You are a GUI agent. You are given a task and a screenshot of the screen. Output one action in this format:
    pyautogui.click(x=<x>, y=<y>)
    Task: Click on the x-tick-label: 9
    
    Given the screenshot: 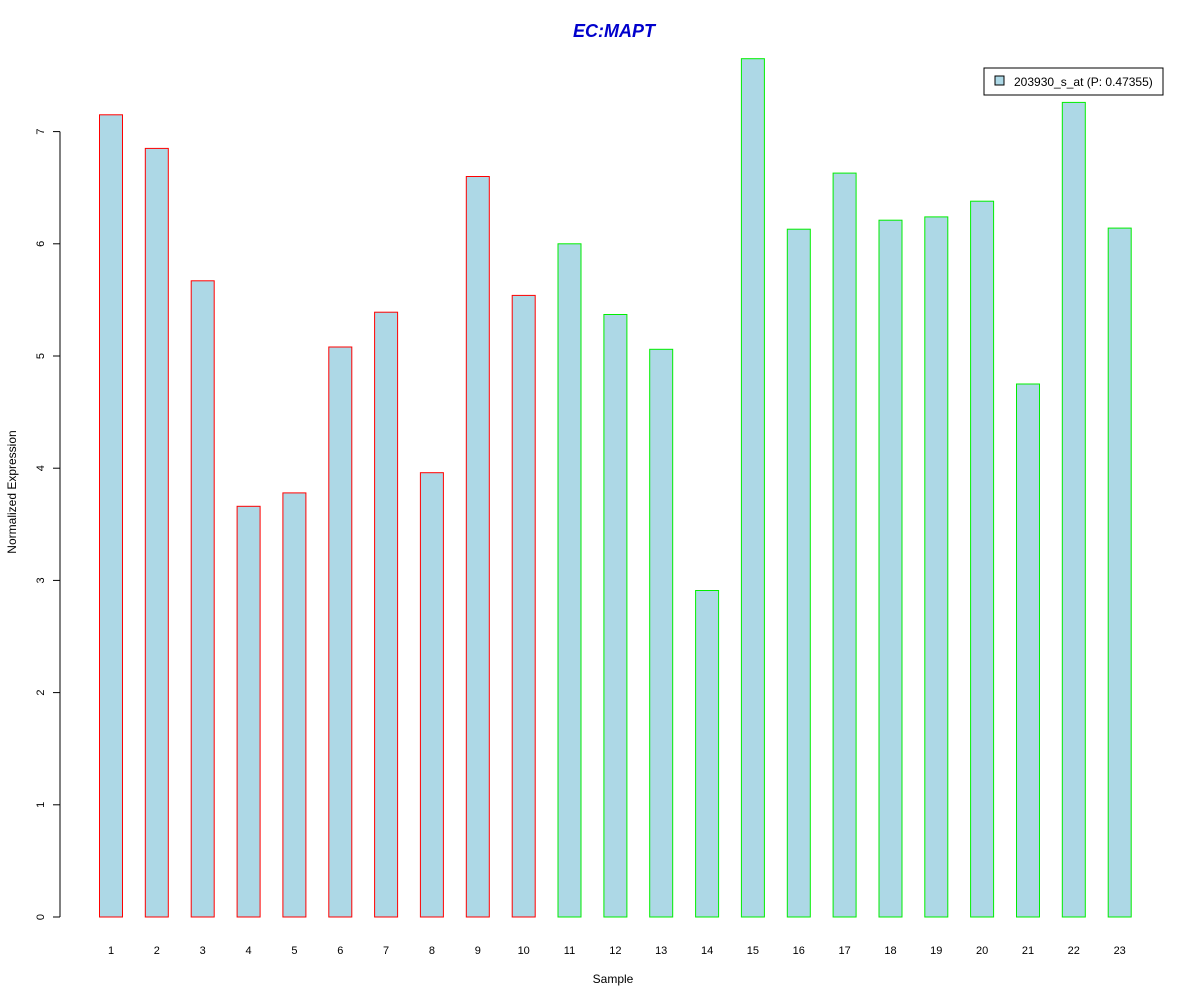 What is the action you would take?
    pyautogui.click(x=478, y=951)
    